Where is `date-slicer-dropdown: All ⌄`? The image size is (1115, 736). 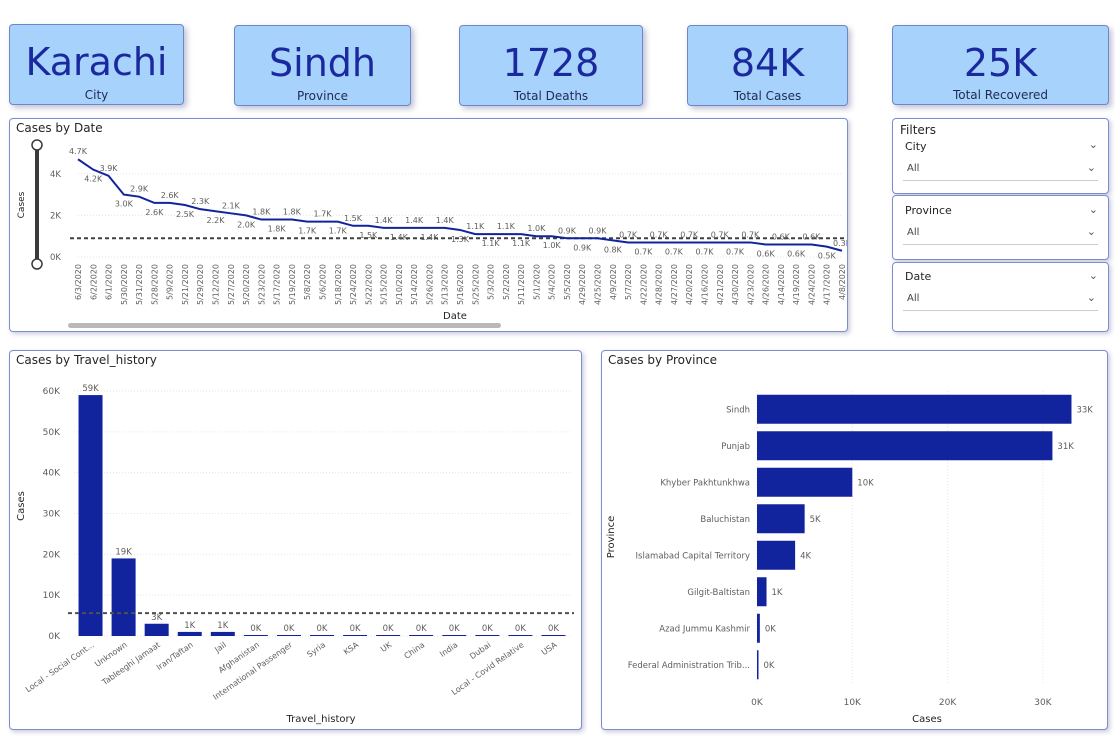
date-slicer-dropdown: All ⌄ is located at coordinates (1000, 299).